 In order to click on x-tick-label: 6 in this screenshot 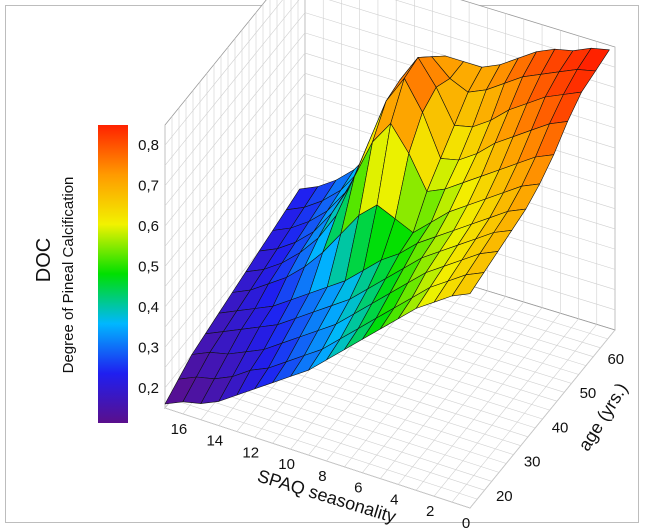, I will do `click(358, 488)`.